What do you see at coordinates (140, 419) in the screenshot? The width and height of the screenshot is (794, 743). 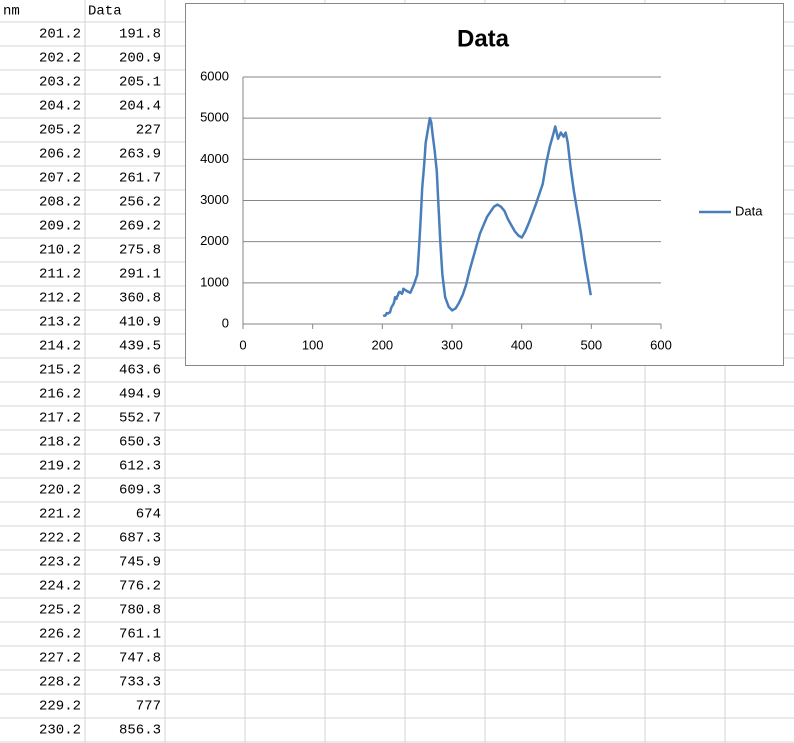 I see `cell-value: 552.7` at bounding box center [140, 419].